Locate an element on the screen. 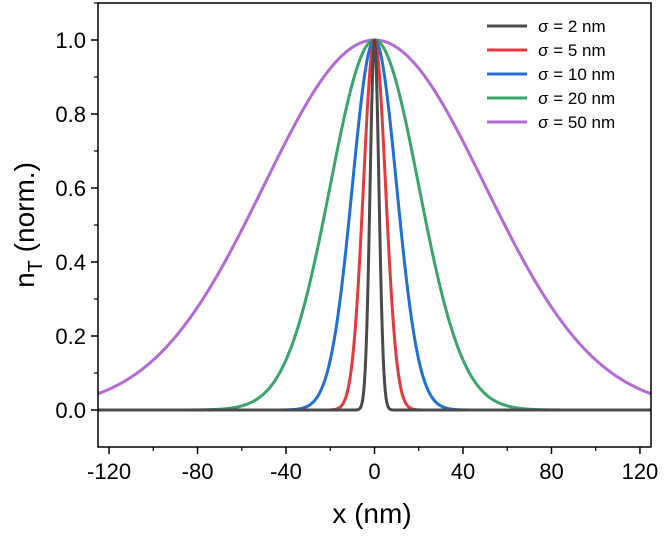 This screenshot has height=536, width=664. y-tick-label: 1.0 is located at coordinates (70, 40).